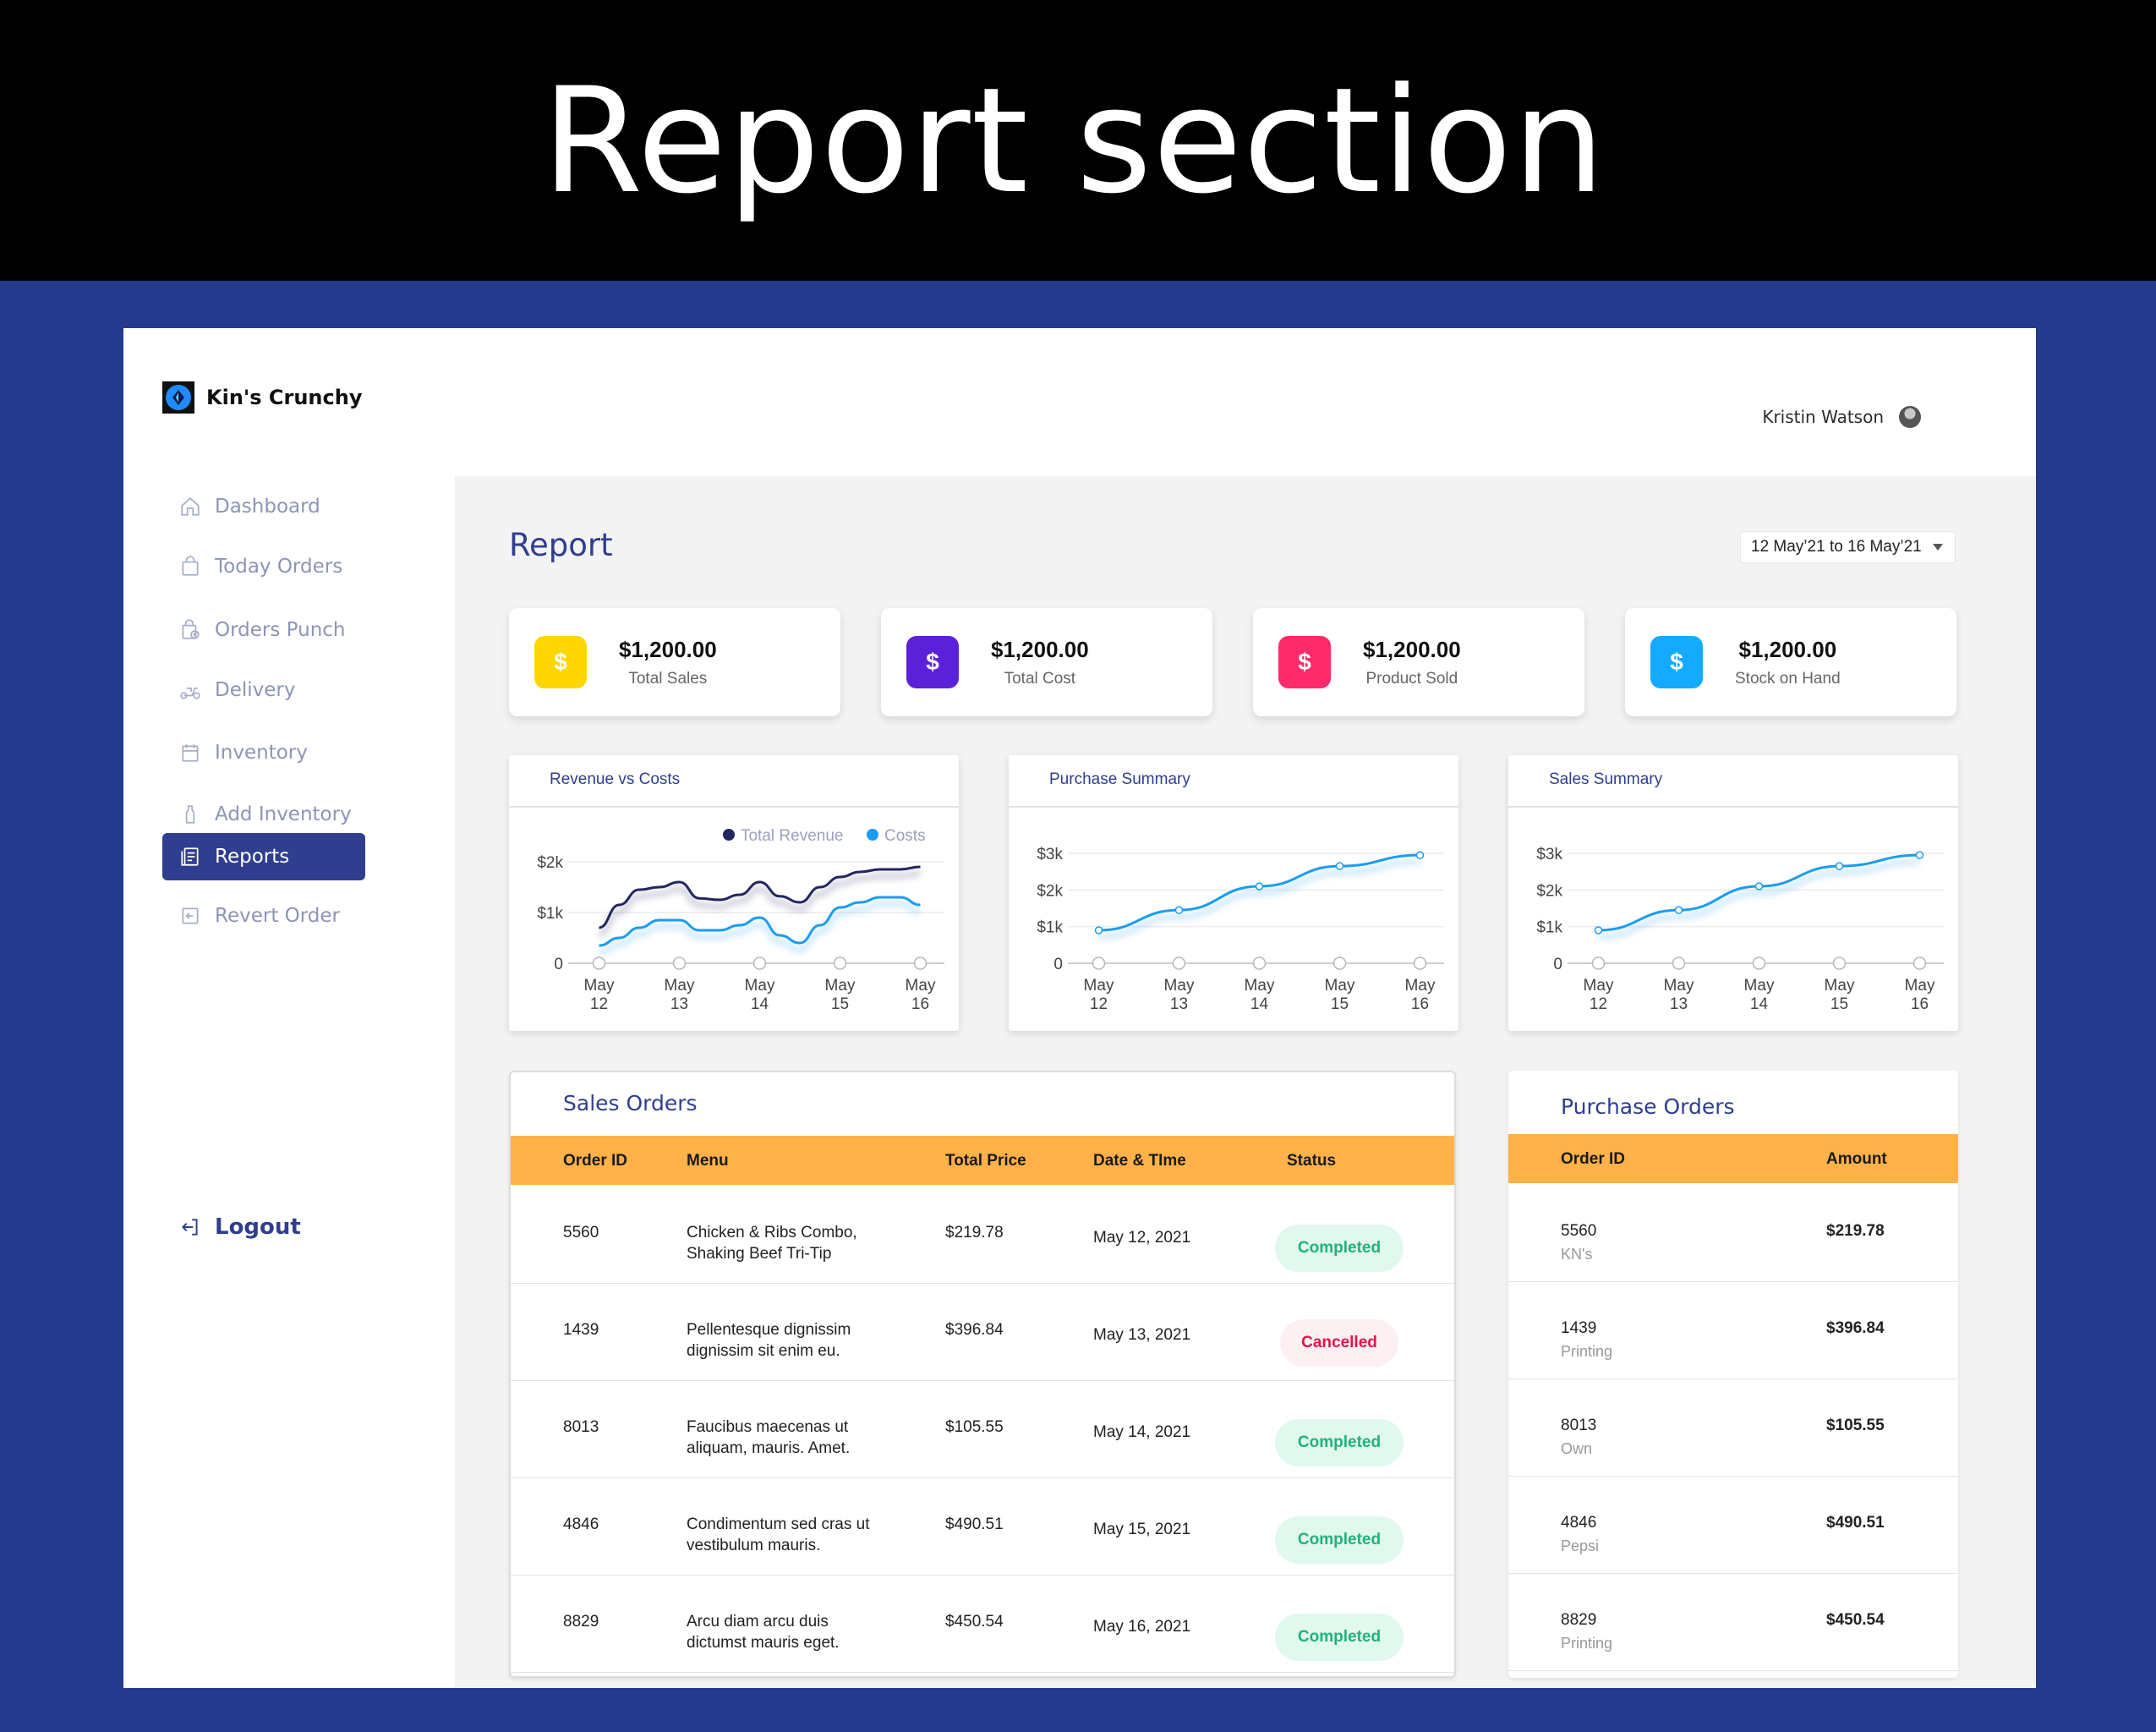  I want to click on sidebar-item-inventory: Inventory, so click(263, 752).